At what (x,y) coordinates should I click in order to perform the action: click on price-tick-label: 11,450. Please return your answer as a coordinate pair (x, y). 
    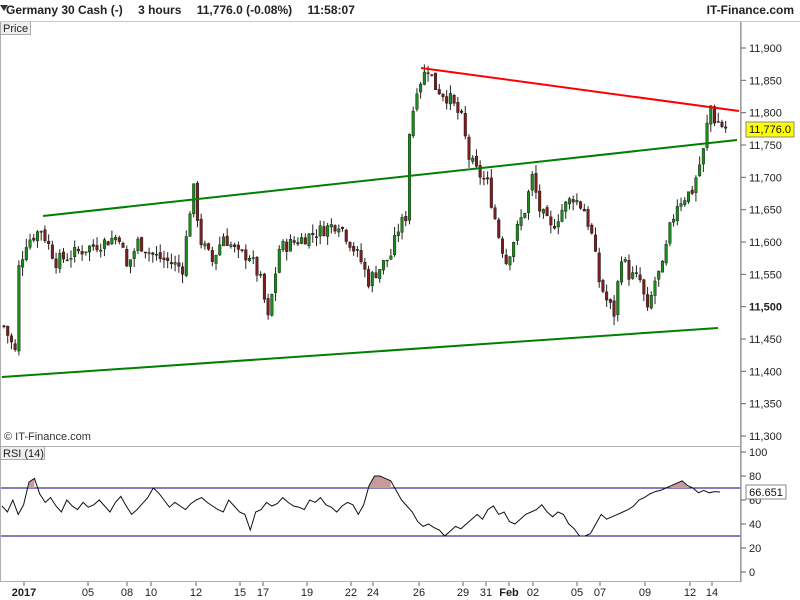
    Looking at the image, I should click on (765, 340).